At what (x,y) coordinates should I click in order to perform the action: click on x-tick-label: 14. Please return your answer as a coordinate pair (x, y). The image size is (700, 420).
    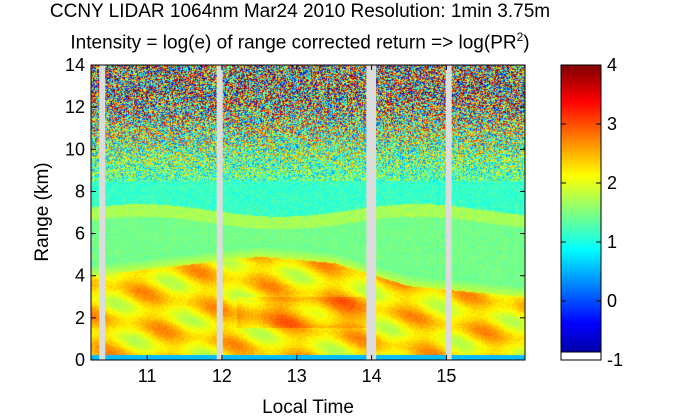
    Looking at the image, I should click on (372, 376).